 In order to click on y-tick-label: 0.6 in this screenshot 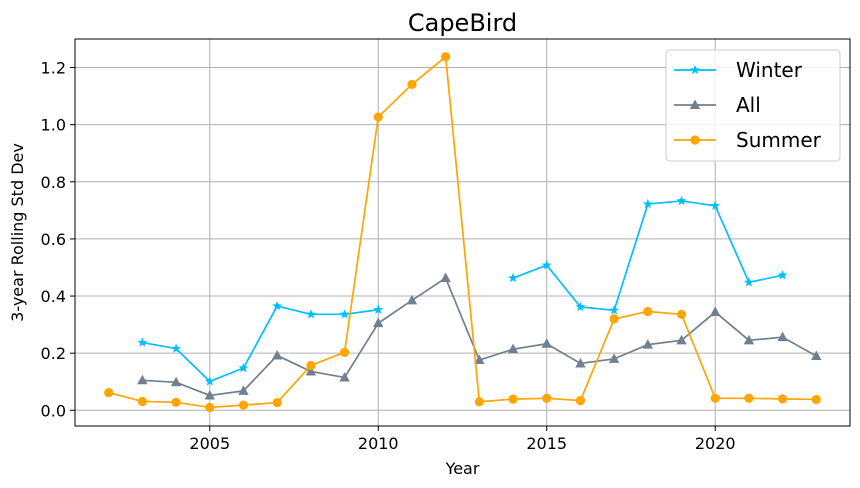, I will do `click(53, 239)`.